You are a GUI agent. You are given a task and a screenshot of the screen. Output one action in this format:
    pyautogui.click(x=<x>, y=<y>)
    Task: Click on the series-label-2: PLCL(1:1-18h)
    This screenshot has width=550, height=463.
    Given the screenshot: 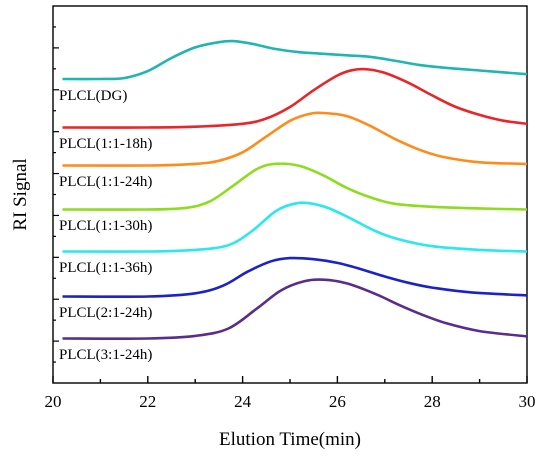 What is the action you would take?
    pyautogui.click(x=105, y=144)
    